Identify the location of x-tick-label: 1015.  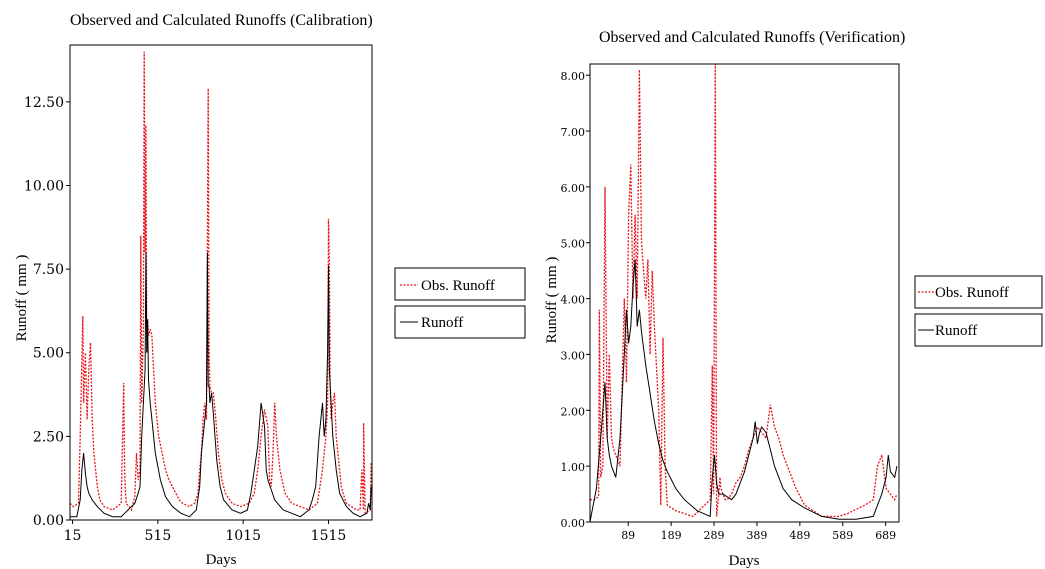
(243, 536).